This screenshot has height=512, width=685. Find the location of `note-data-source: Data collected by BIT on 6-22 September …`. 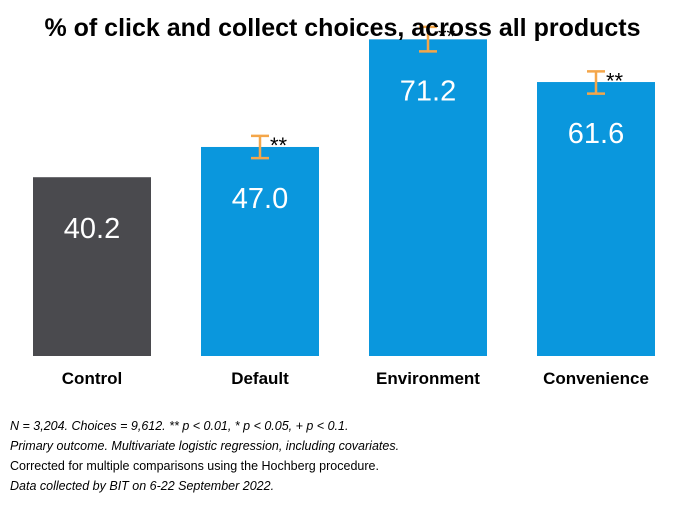

note-data-source: Data collected by BIT on 6-22 September … is located at coordinates (142, 486).